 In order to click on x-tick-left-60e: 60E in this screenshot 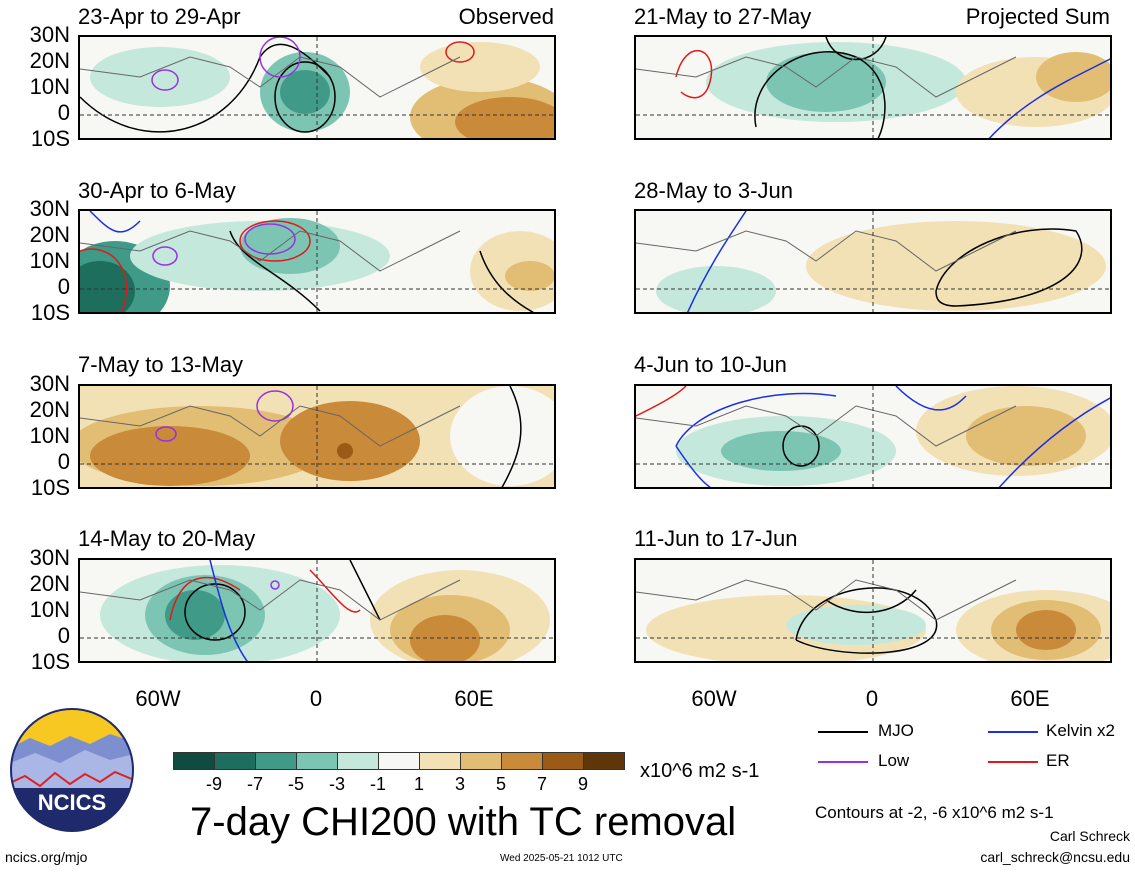, I will do `click(474, 698)`.